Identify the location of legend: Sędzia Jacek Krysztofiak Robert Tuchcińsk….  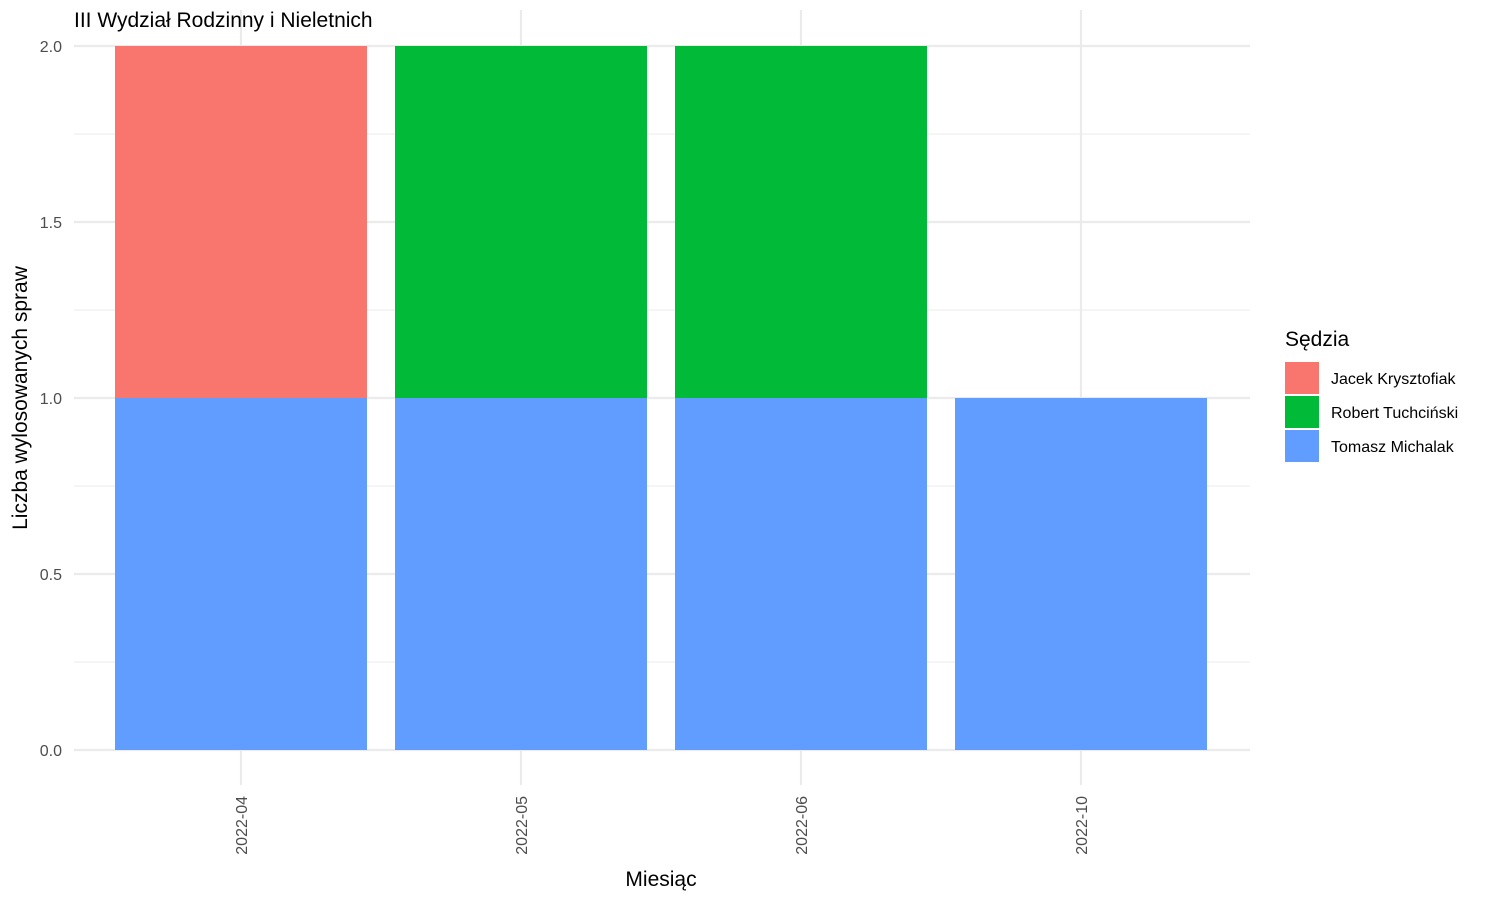
(1371, 395).